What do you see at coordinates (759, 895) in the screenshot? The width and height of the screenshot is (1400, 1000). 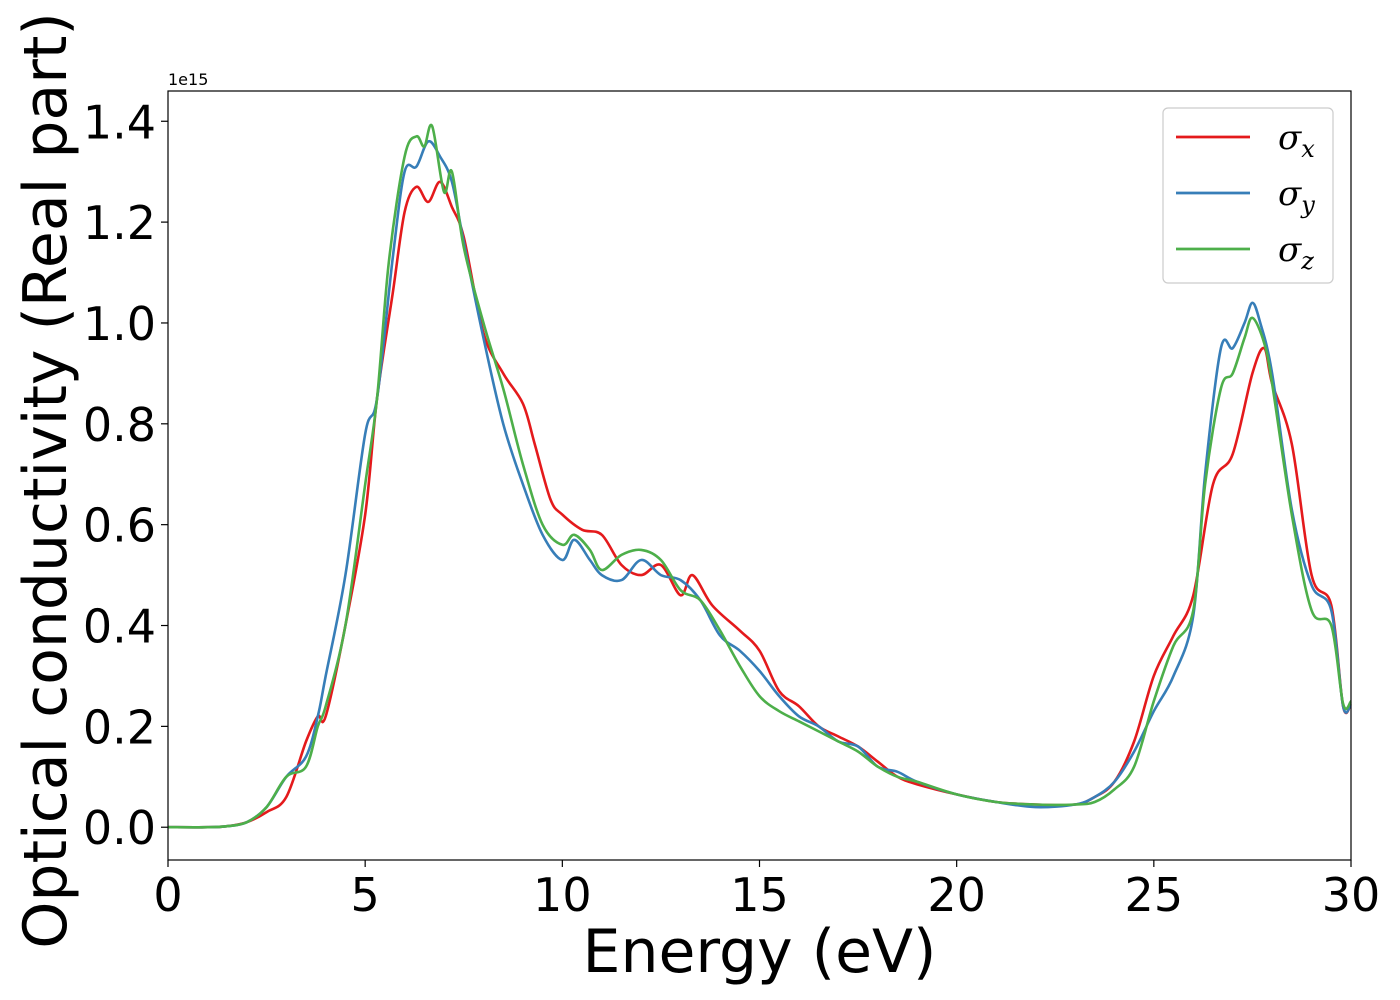 I see `x-tick-label: 15` at bounding box center [759, 895].